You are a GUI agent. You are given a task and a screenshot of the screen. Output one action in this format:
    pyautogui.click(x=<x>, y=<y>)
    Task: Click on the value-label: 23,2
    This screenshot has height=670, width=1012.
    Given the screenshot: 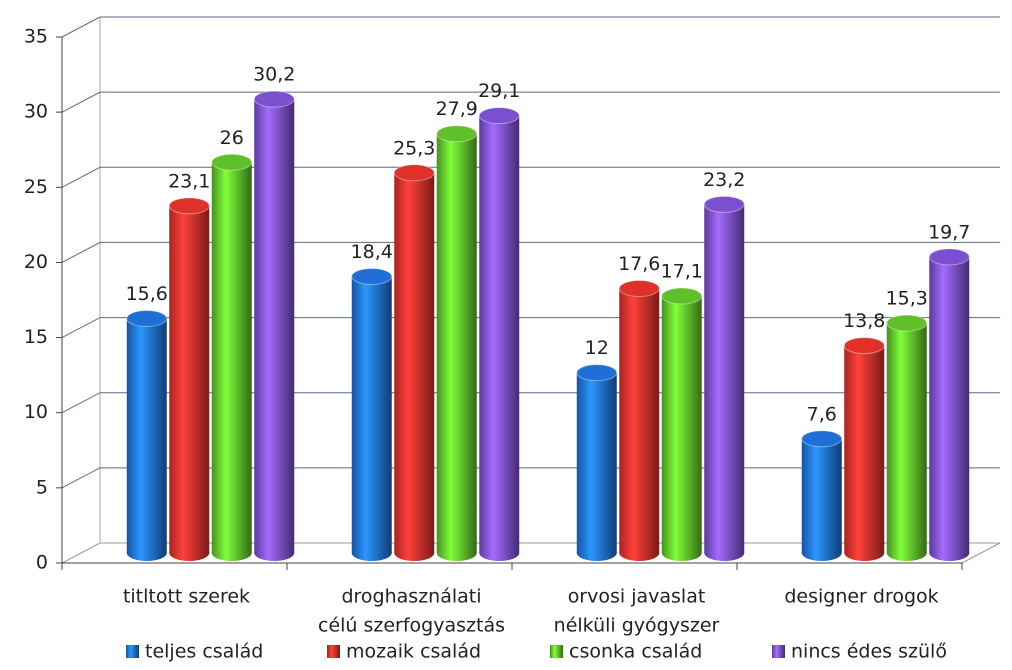 What is the action you would take?
    pyautogui.click(x=724, y=180)
    